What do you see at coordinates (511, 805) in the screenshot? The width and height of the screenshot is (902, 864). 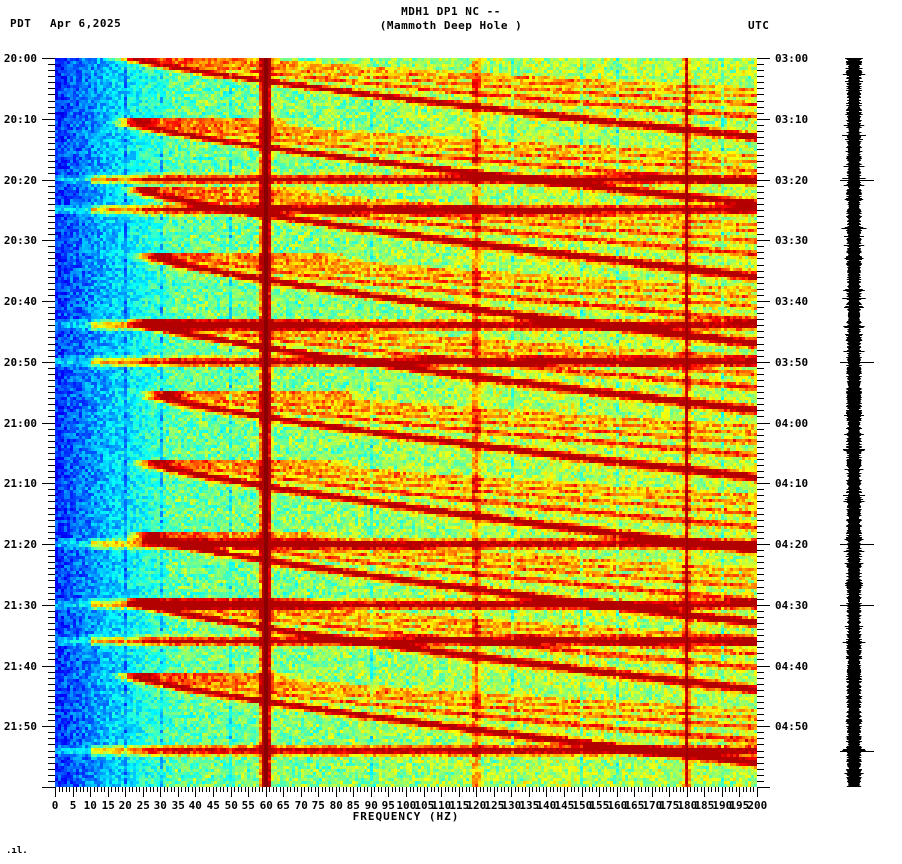 I see `frequency-label: 130` at bounding box center [511, 805].